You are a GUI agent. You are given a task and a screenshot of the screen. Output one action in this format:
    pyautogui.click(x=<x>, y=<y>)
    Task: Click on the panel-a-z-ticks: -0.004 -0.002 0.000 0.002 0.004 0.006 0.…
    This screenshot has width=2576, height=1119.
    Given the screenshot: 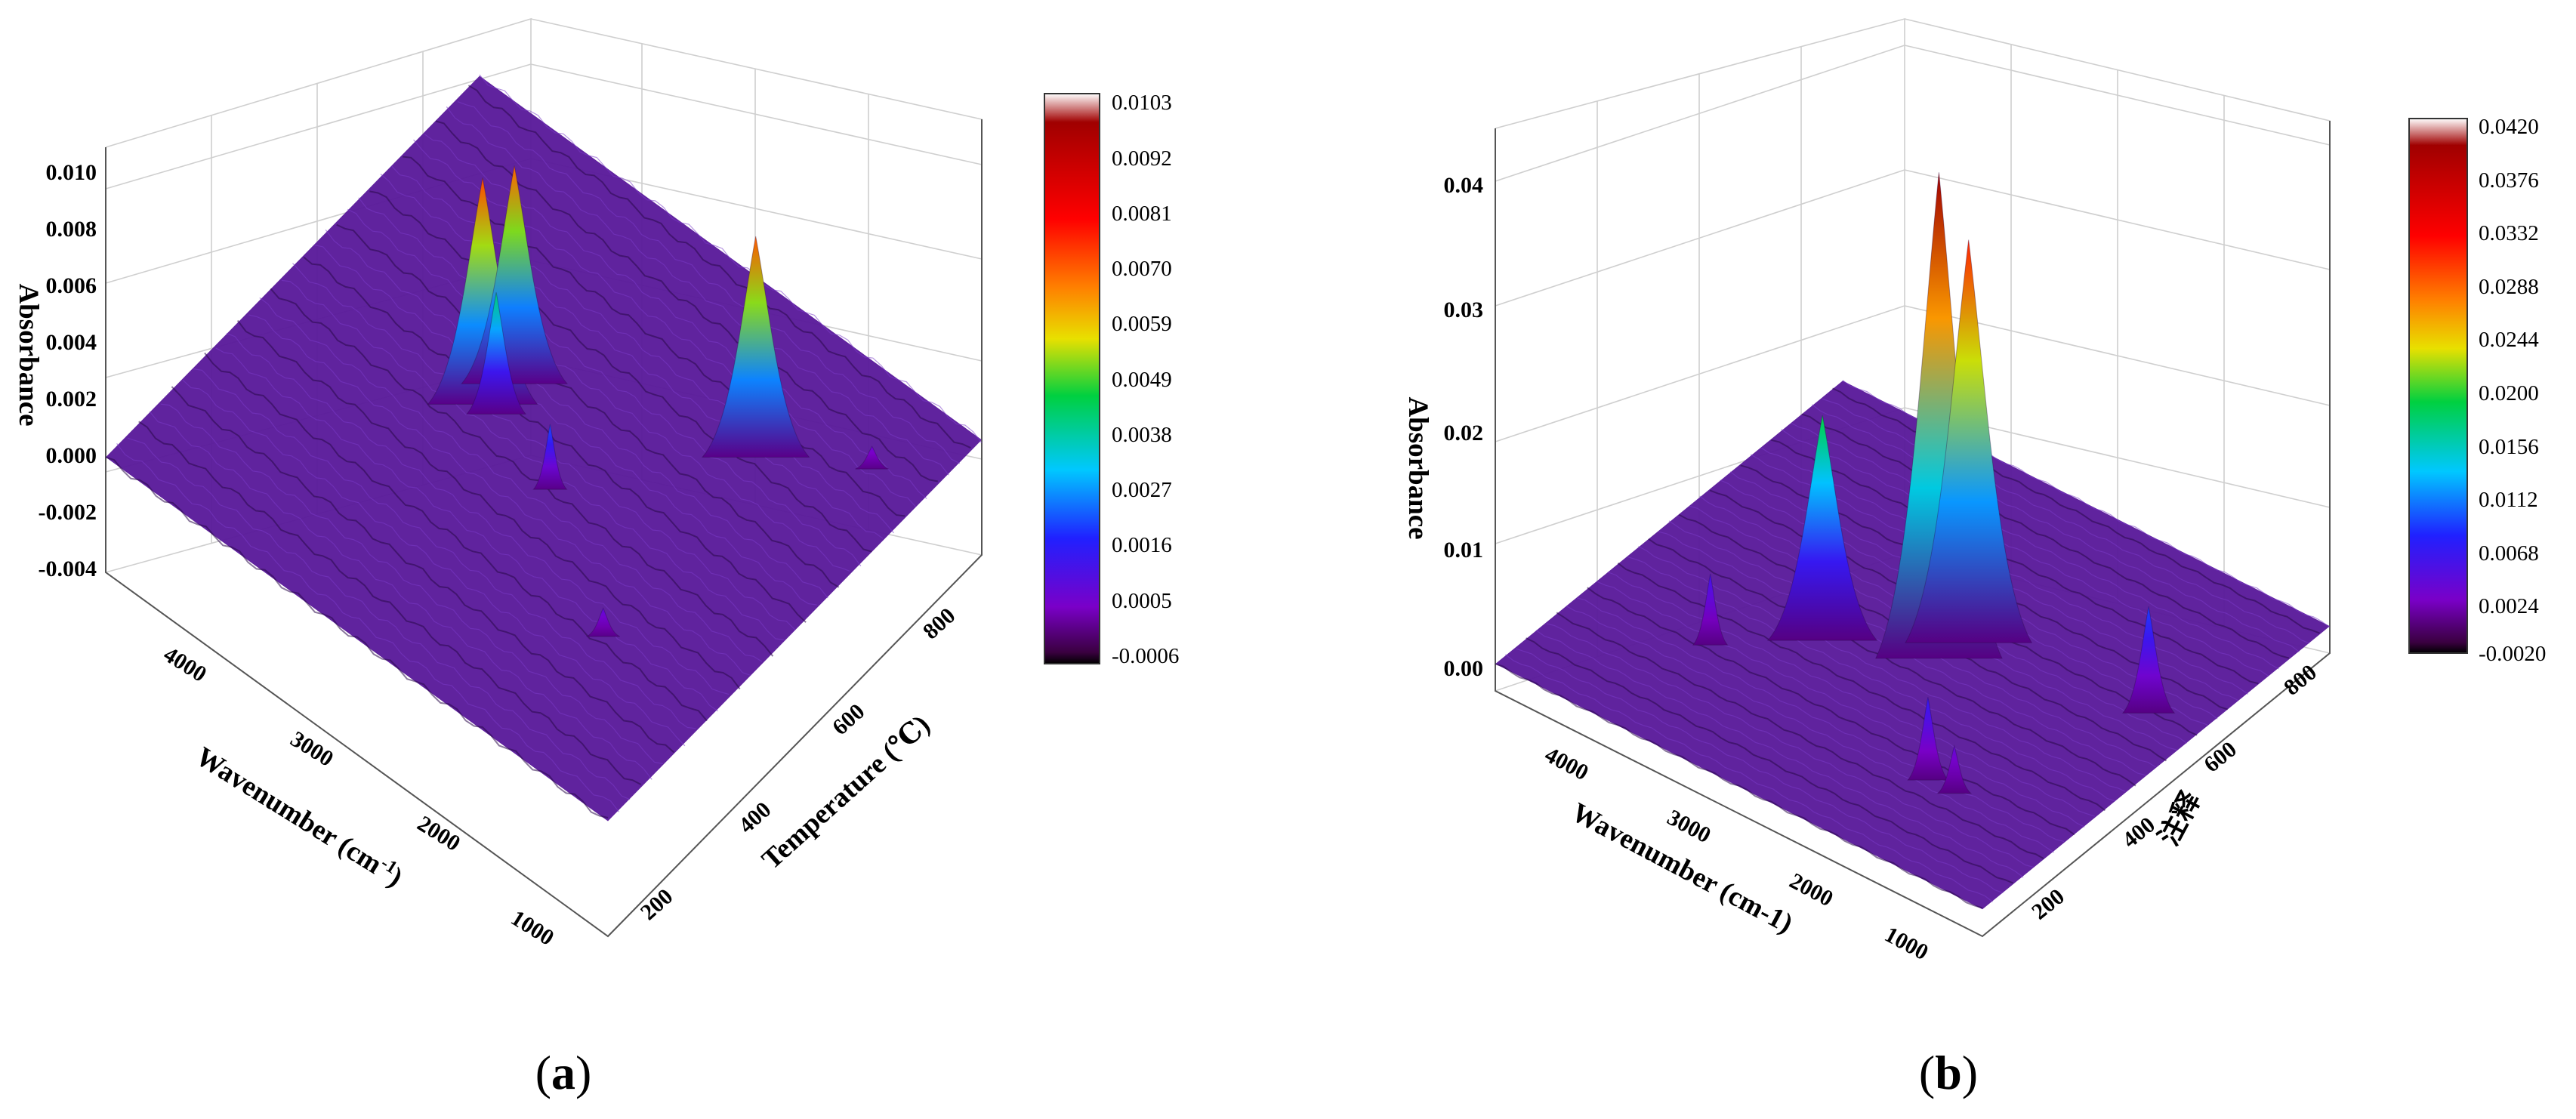 What is the action you would take?
    pyautogui.click(x=68, y=370)
    